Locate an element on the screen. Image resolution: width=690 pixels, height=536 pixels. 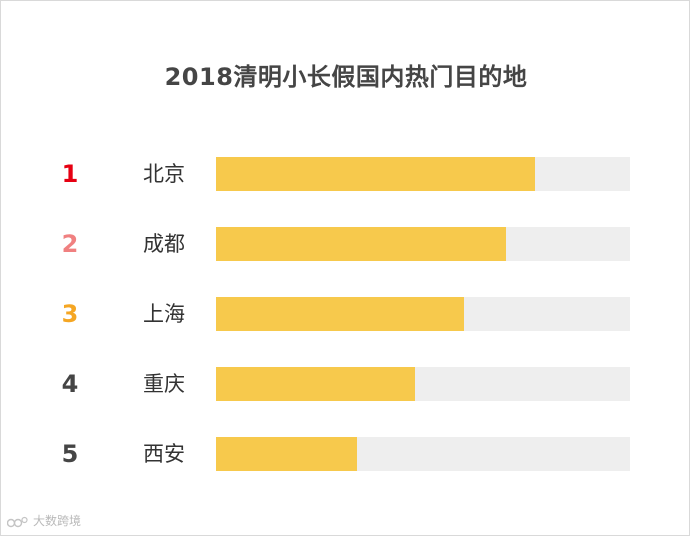
category-label: 重庆 is located at coordinates (164, 384).